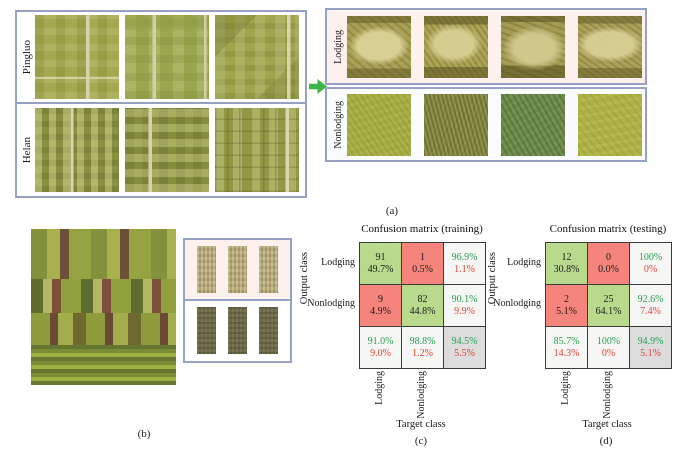 This screenshot has width=700, height=457. Describe the element at coordinates (464, 347) in the screenshot. I see `matrix-total-cell: 94.5% 5.5%` at that location.